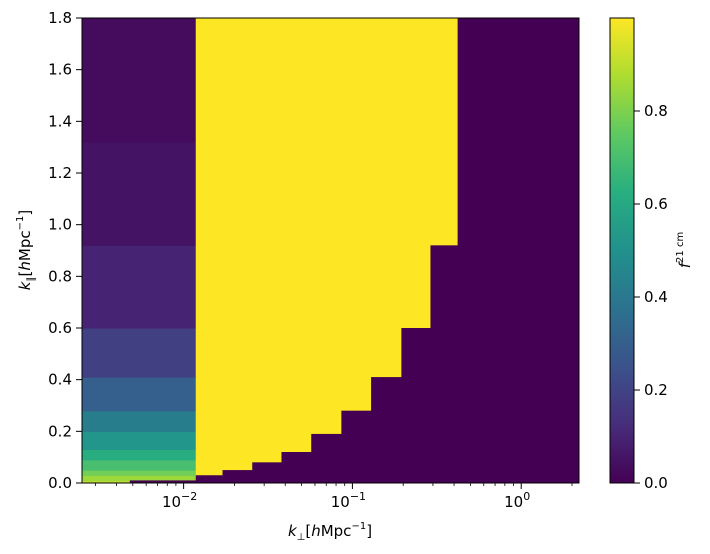 The height and width of the screenshot is (554, 710). I want to click on x-axis: 10⁻² 10⁻¹ 10⁰, so click(333, 497).